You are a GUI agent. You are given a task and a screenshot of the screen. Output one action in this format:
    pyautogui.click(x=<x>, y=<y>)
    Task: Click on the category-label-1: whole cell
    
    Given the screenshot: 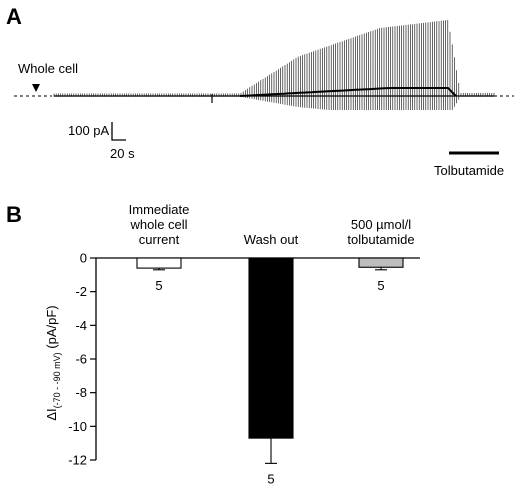 What is the action you would take?
    pyautogui.click(x=158, y=224)
    